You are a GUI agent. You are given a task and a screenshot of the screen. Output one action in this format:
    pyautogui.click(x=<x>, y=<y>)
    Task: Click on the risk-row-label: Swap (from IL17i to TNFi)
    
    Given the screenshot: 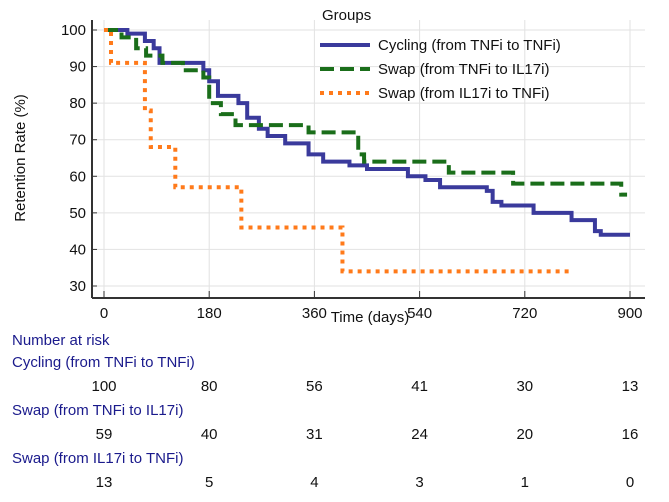 What is the action you would take?
    pyautogui.click(x=98, y=458)
    